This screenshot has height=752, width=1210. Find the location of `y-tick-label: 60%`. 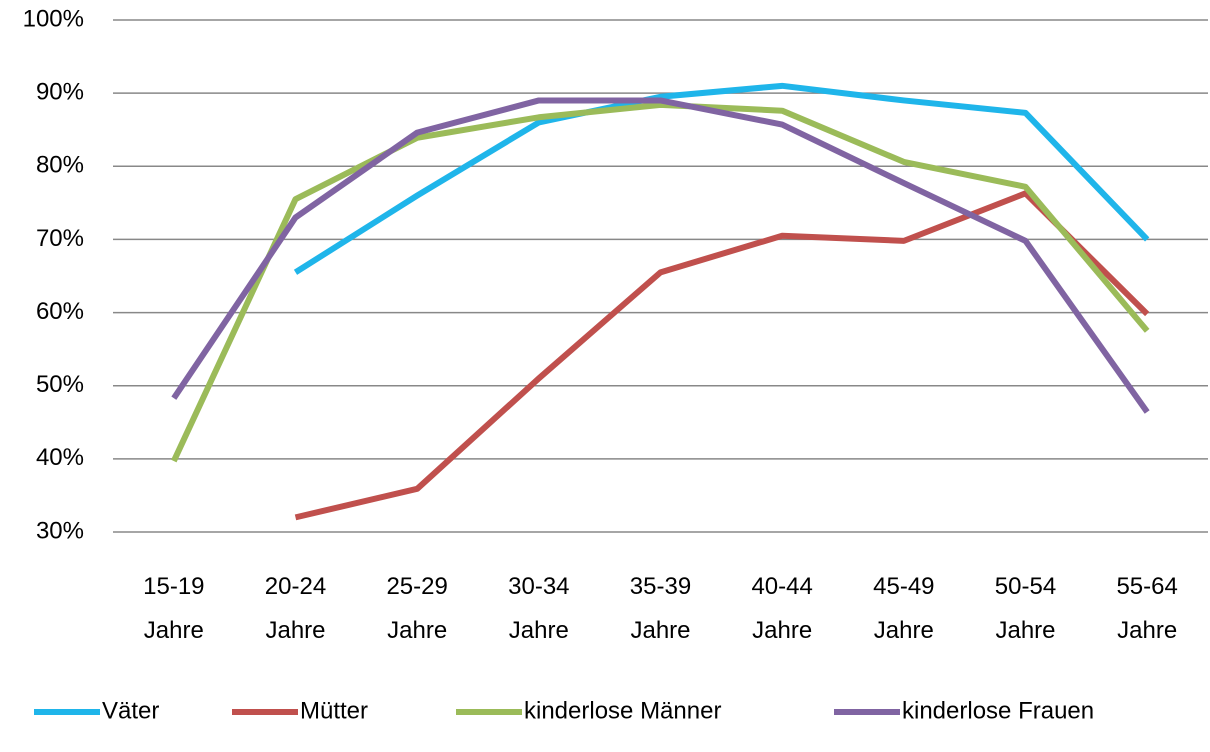

y-tick-label: 60% is located at coordinates (60, 311).